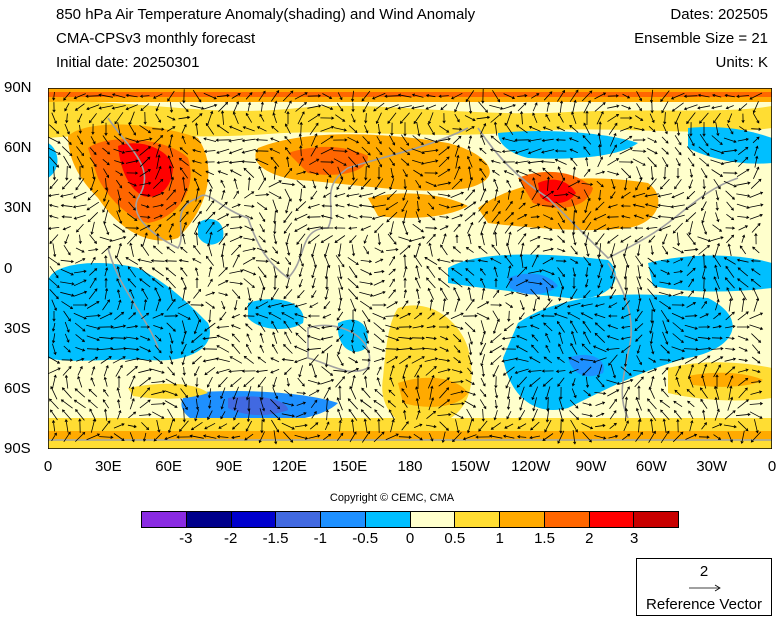  What do you see at coordinates (455, 538) in the screenshot?
I see `colorbar-label: 0.5` at bounding box center [455, 538].